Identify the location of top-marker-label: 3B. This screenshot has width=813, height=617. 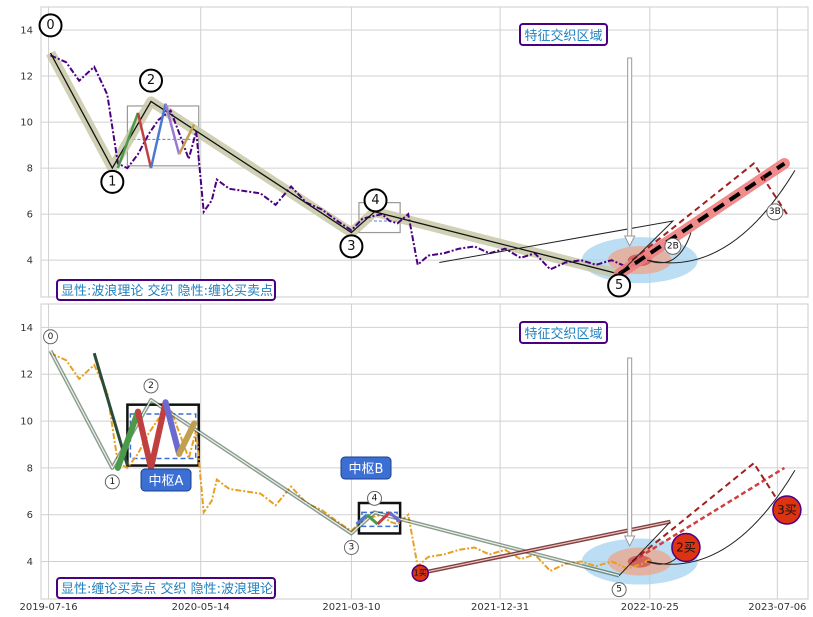
(775, 212).